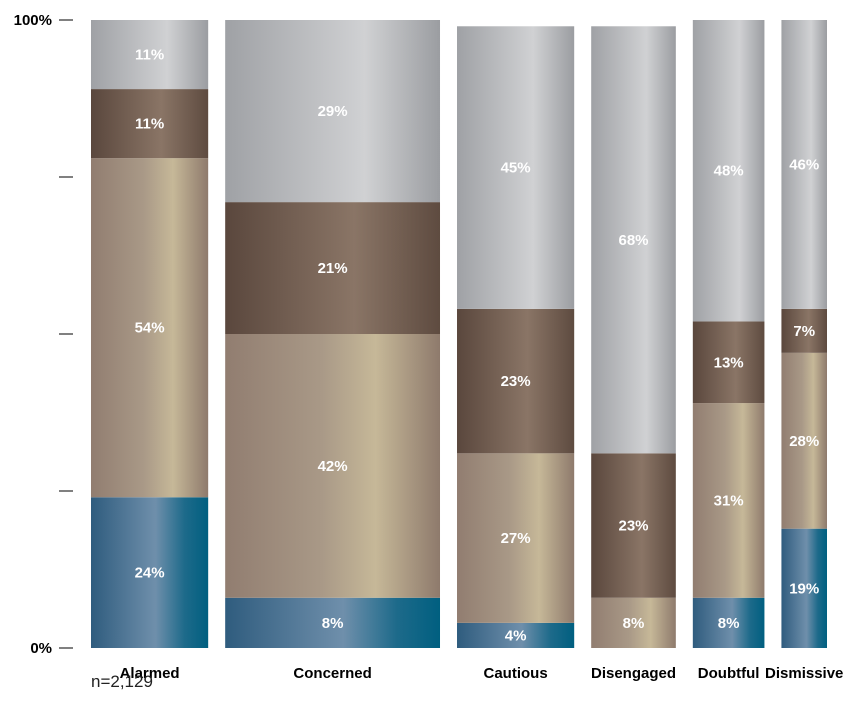 The image size is (844, 721). I want to click on bar-cautious: 4% 27% 23% 45%, so click(515, 337).